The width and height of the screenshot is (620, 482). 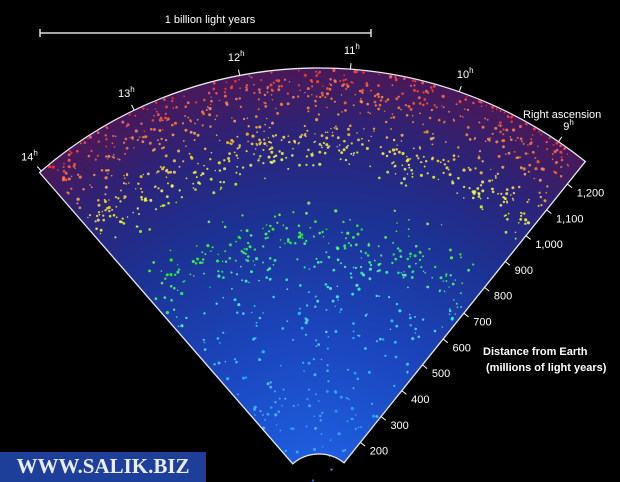 What do you see at coordinates (420, 400) in the screenshot?
I see `distance-tick-label: 400` at bounding box center [420, 400].